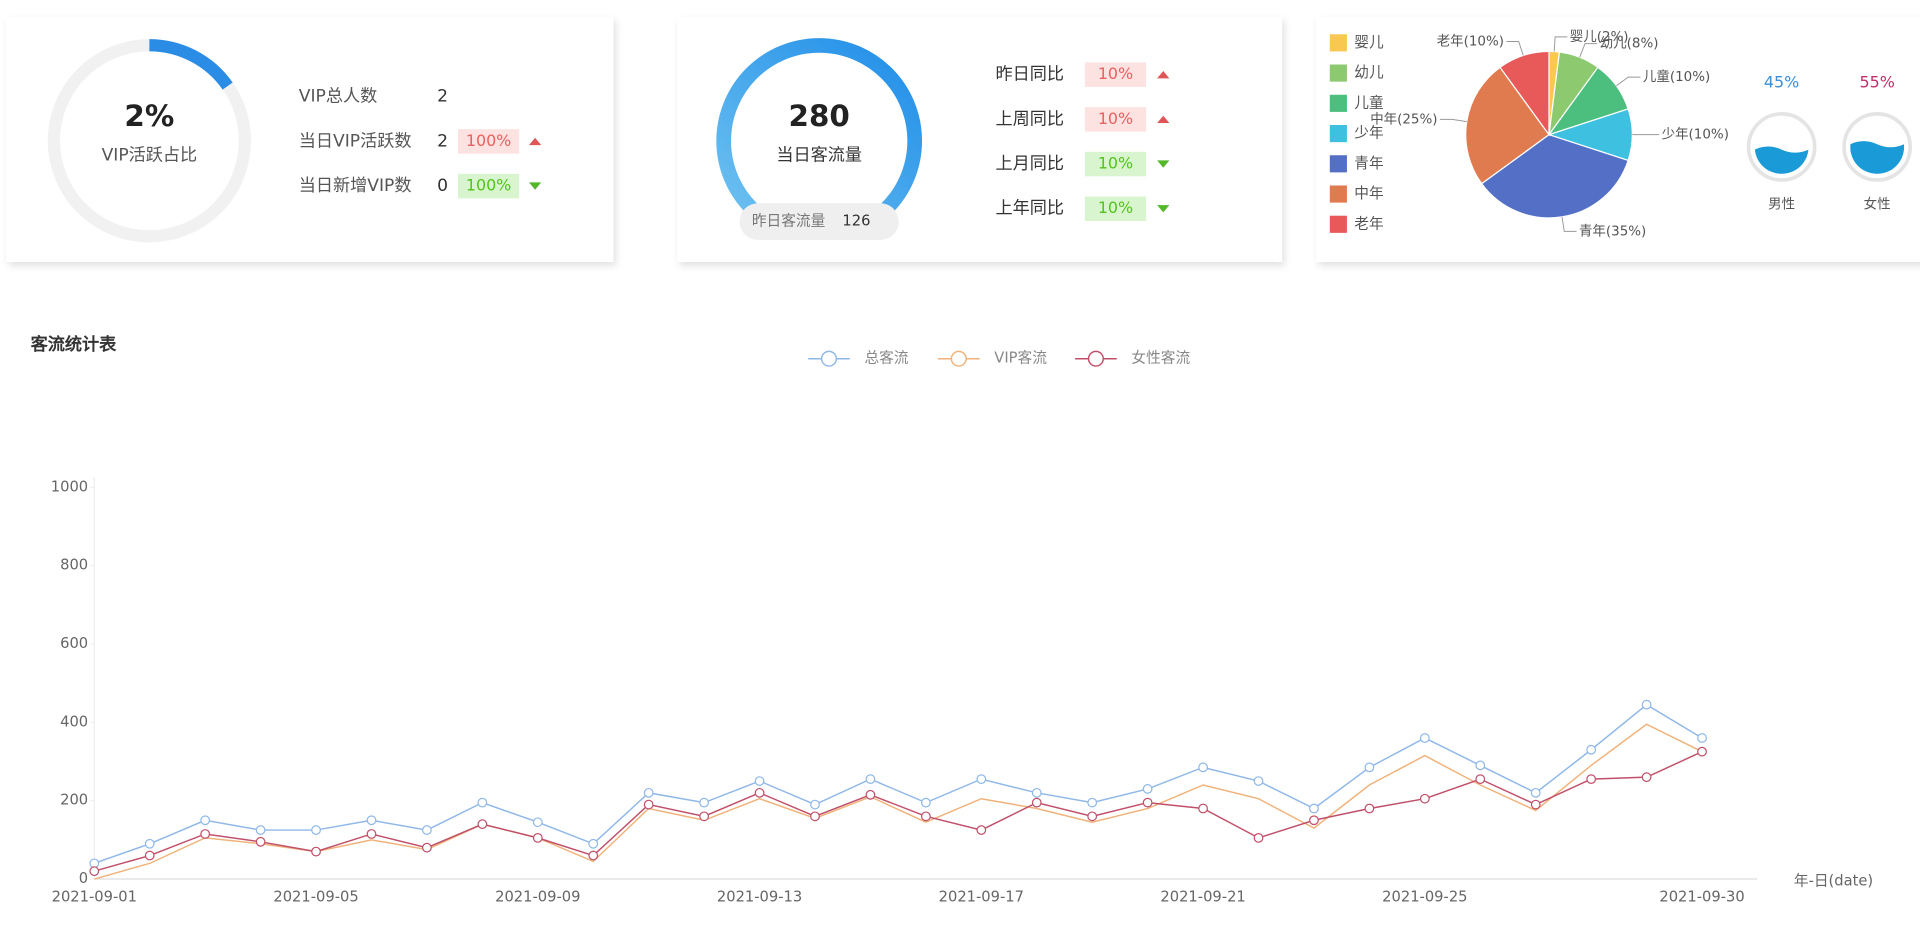 This screenshot has height=928, width=1920. What do you see at coordinates (1676, 76) in the screenshot?
I see `pie-label: 儿童(10%)` at bounding box center [1676, 76].